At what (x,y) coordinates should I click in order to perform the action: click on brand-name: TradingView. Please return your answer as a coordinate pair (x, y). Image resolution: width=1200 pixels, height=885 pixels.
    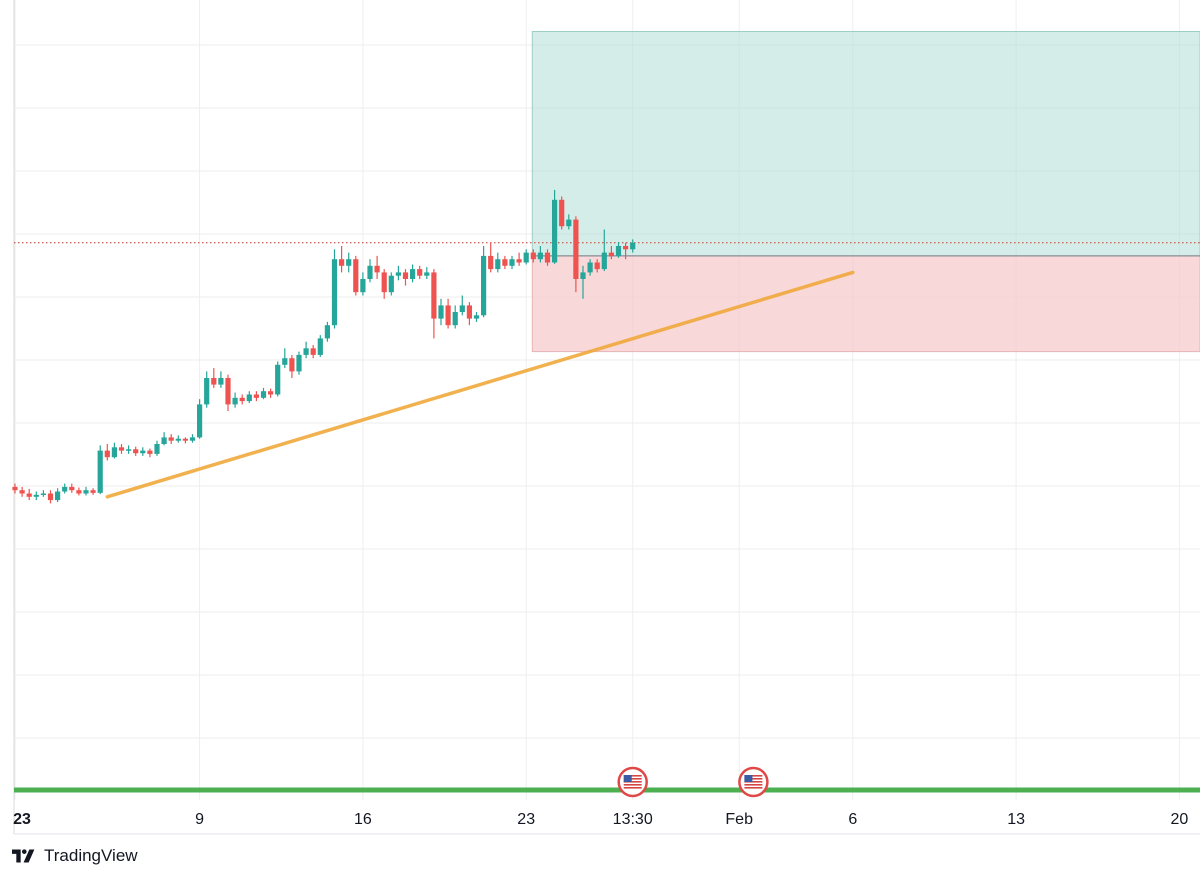
    Looking at the image, I should click on (91, 855).